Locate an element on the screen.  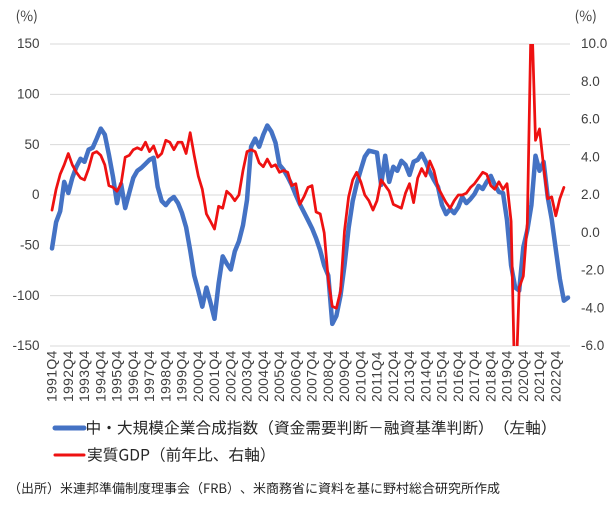
svg-text: 1999Q4 is located at coordinates (182, 376).